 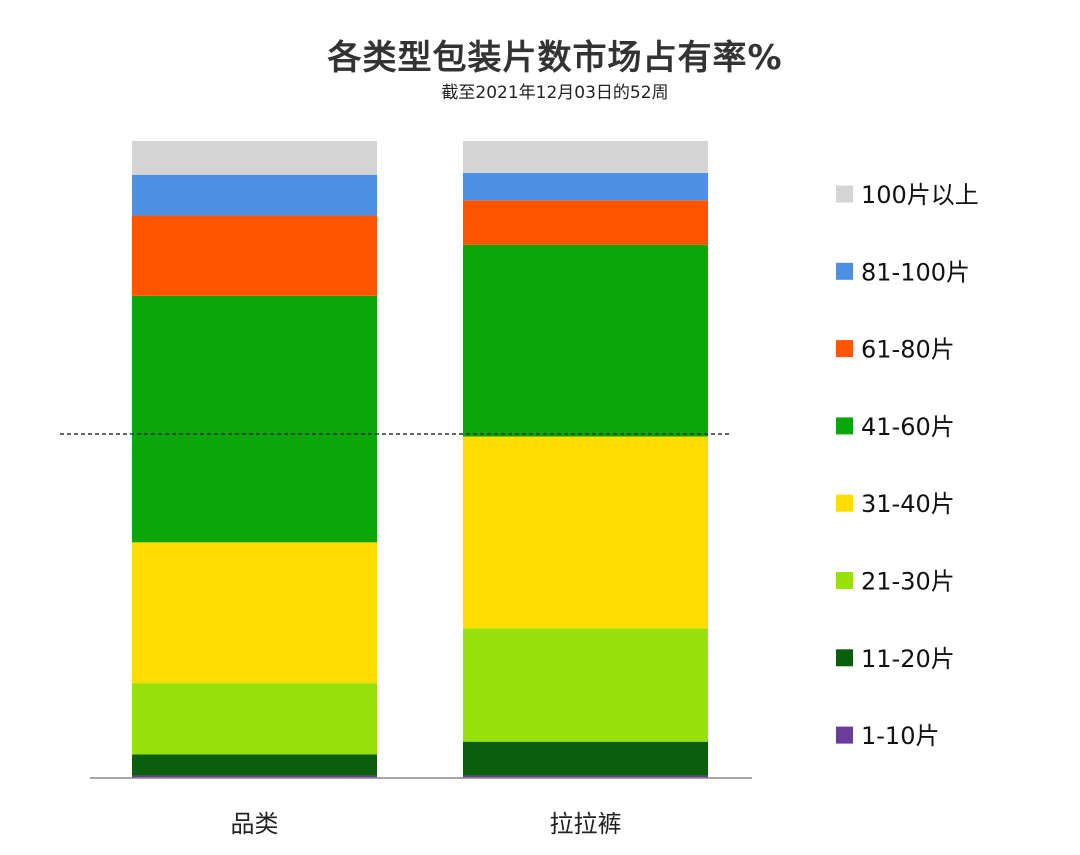 What do you see at coordinates (555, 93) in the screenshot?
I see `chart-subtitle: 截至2021年12月03日的52周` at bounding box center [555, 93].